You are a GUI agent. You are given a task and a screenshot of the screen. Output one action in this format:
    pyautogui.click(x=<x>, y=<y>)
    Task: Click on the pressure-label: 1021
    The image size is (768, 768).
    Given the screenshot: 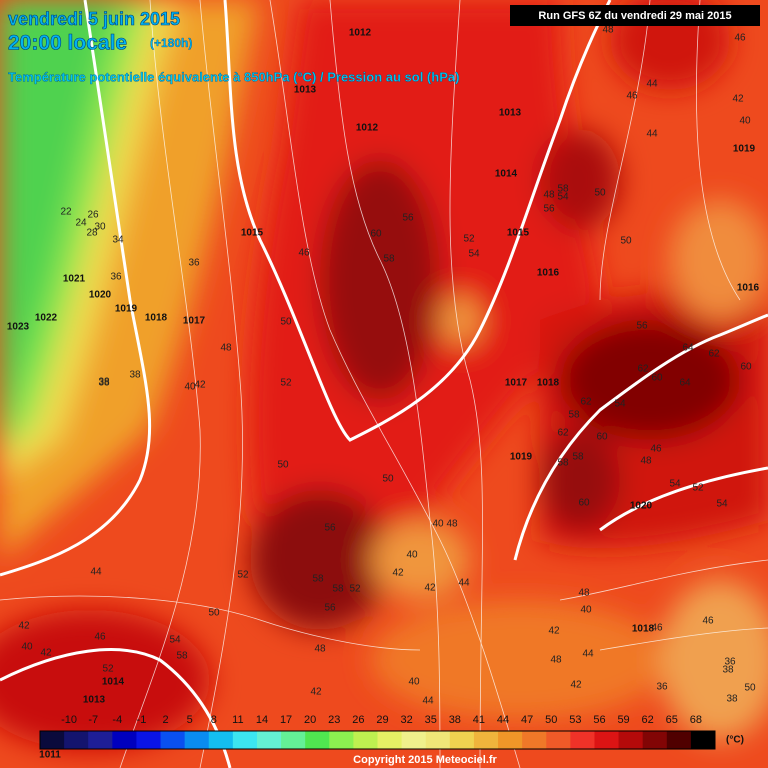 What is the action you would take?
    pyautogui.click(x=74, y=279)
    